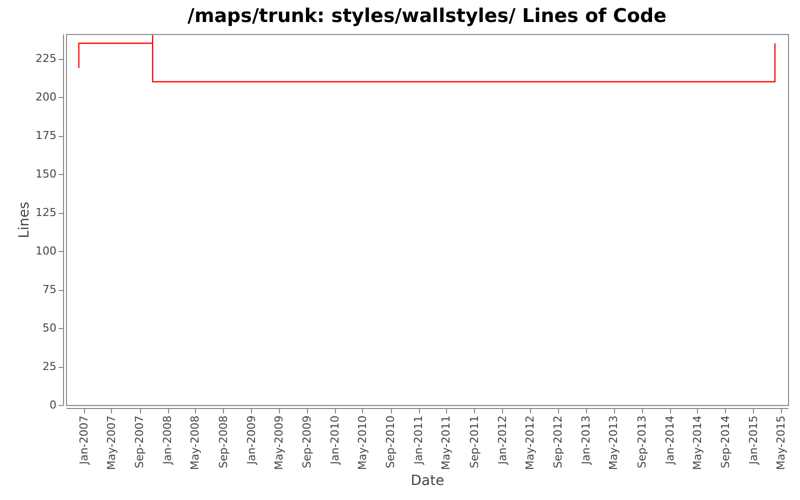 The width and height of the screenshot is (800, 500). Describe the element at coordinates (753, 441) in the screenshot. I see `x-tick-label: Jan-2015` at that location.